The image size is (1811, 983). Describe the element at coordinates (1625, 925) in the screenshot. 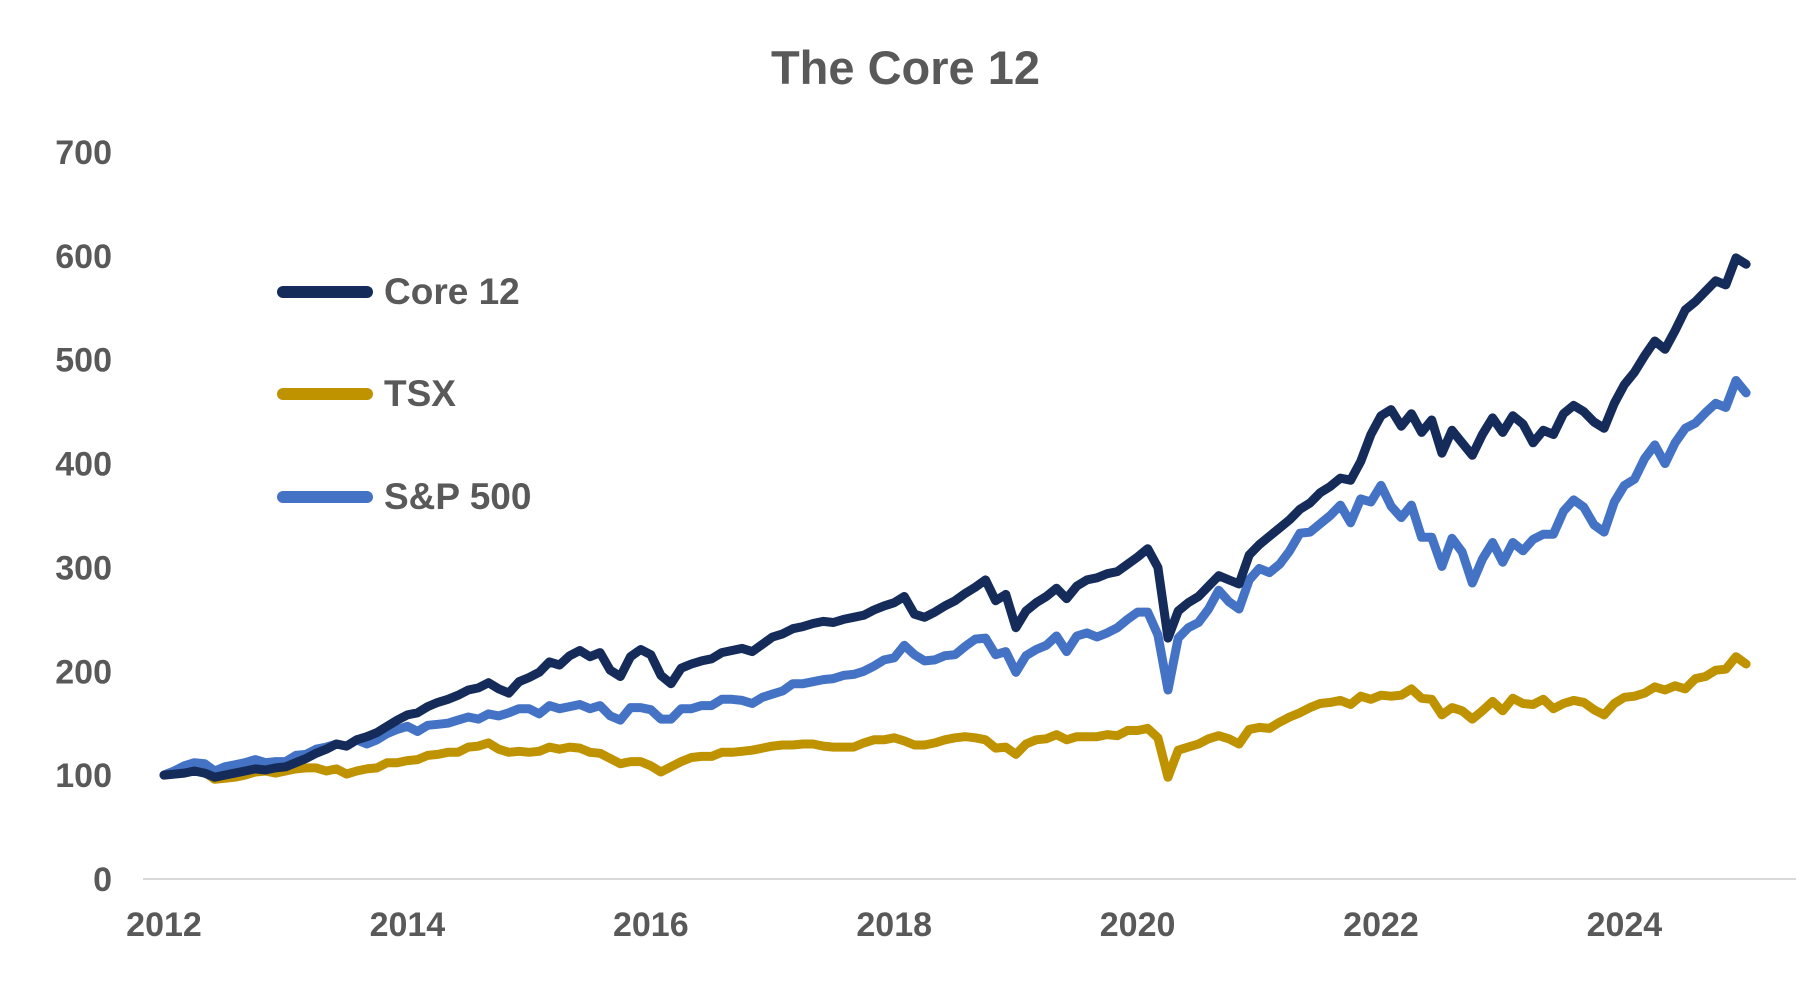

I see `x-axis-label: 2024` at that location.